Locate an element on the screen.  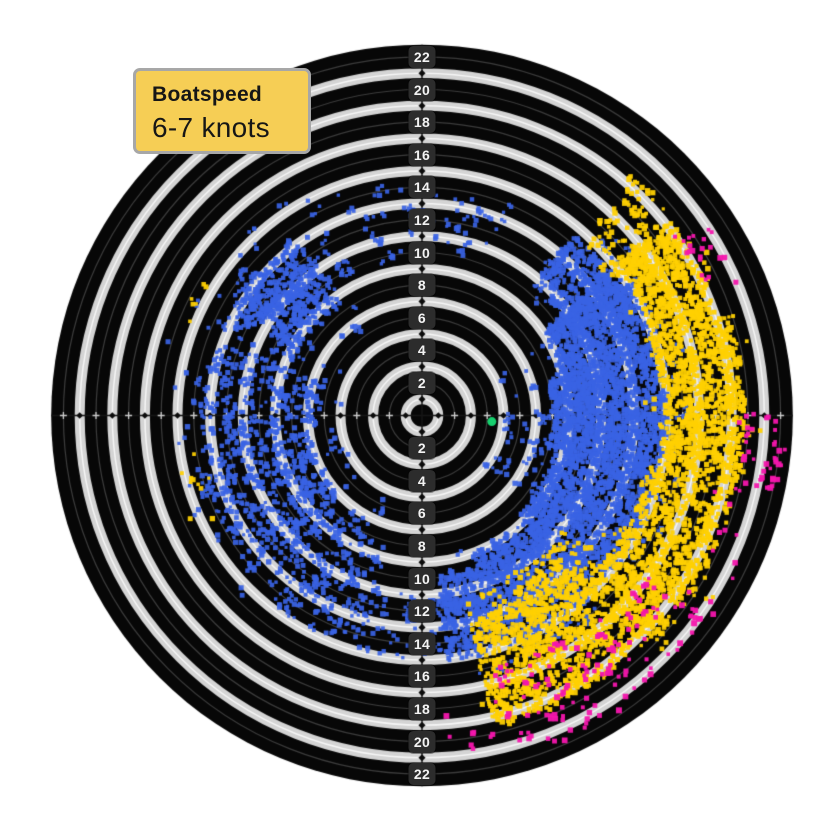
legend-box: Boatspeed 6-7 knots is located at coordinates (222, 111).